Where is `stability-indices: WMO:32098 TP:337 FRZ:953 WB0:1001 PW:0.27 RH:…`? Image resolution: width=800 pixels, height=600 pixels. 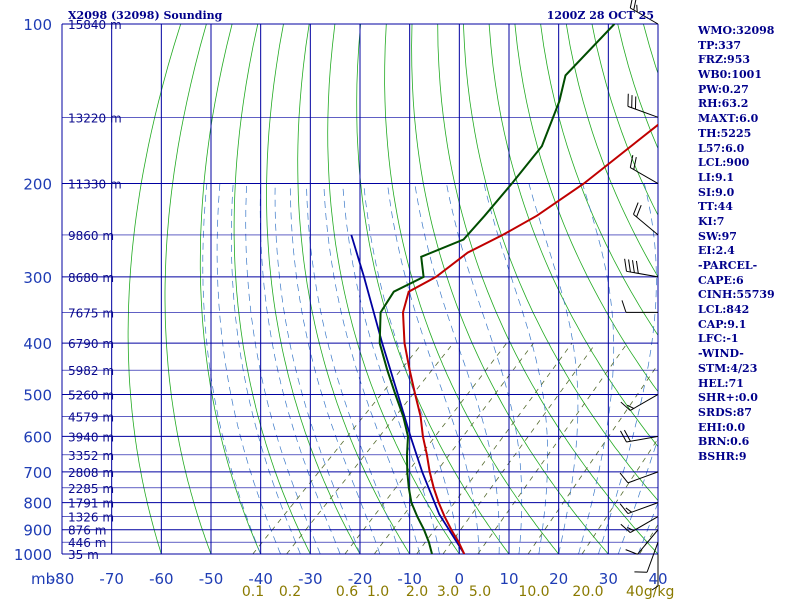
stability-indices: WMO:32098 TP:337 FRZ:953 WB0:1001 PW:0.27 RH:… is located at coordinates (736, 244).